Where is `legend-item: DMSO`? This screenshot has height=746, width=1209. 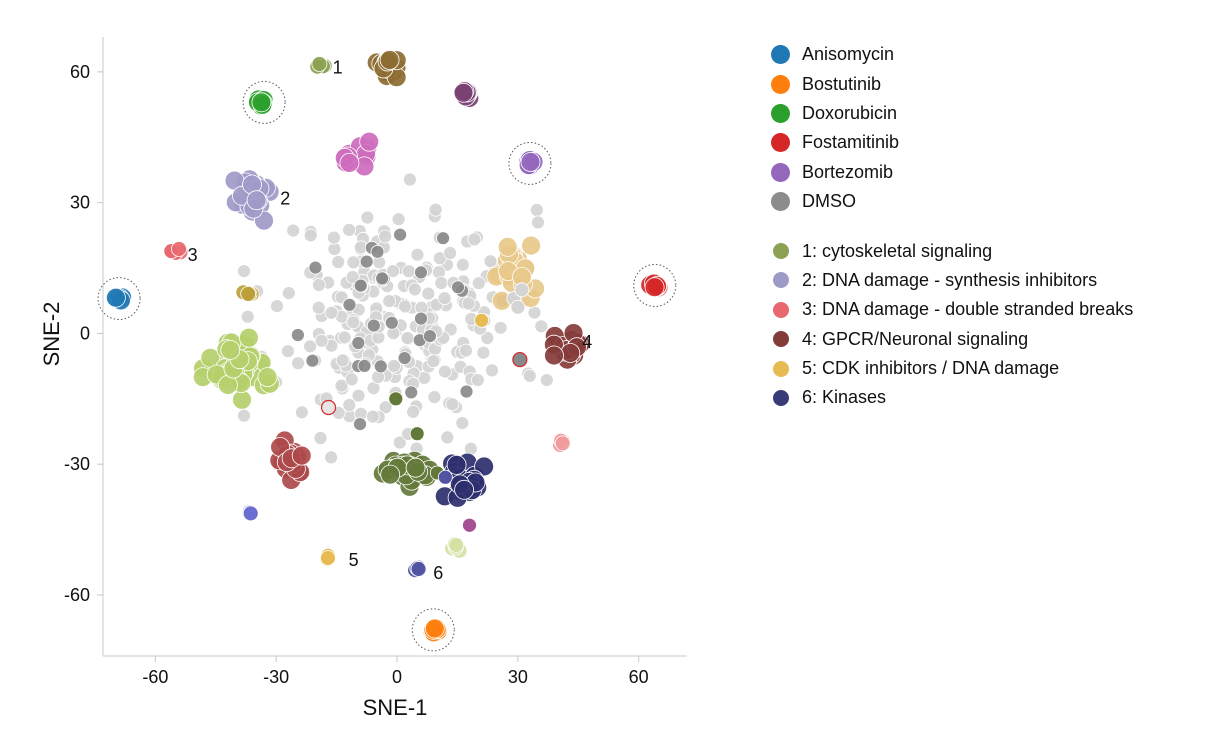
legend-item: DMSO is located at coordinates (951, 201).